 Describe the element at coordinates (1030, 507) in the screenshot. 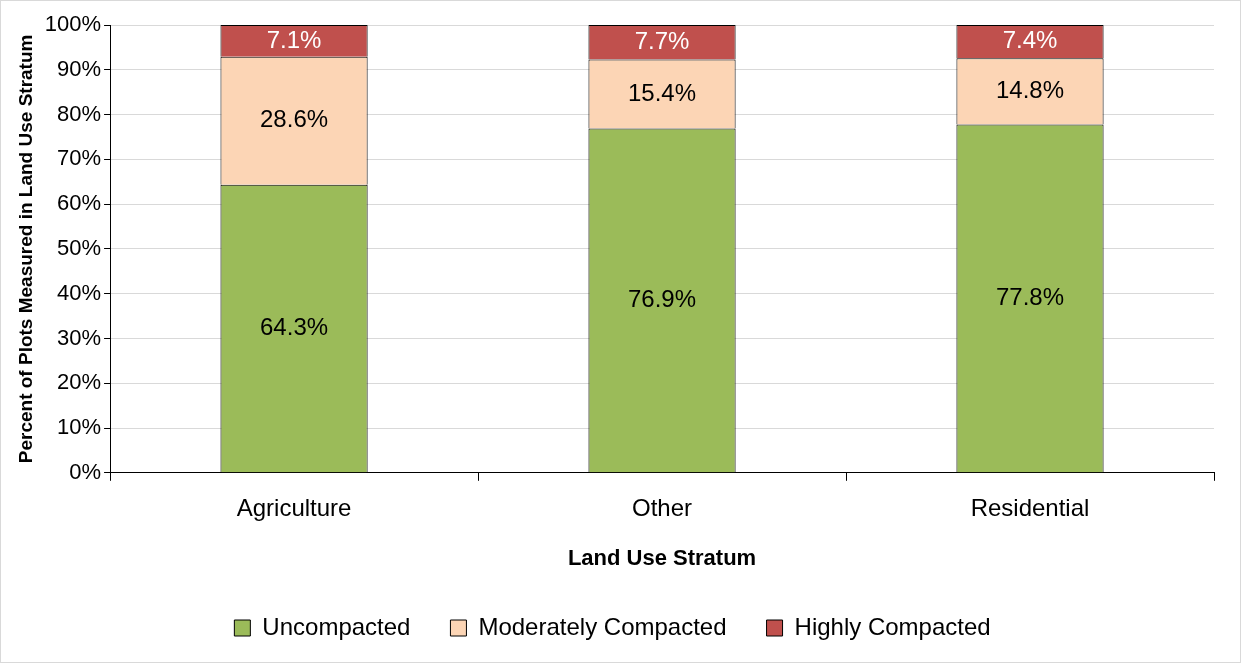

I see `x-tick-label: Residential` at that location.